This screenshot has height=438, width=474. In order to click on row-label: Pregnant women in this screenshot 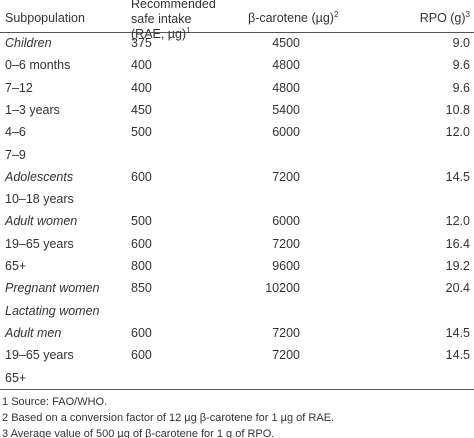, I will do `click(52, 288)`.